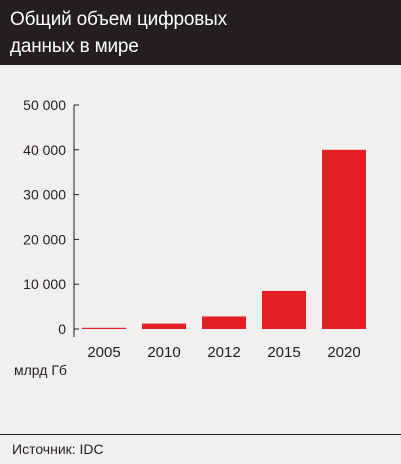 This screenshot has height=464, width=401. Describe the element at coordinates (343, 352) in the screenshot. I see `x-tick-label: 2020` at that location.